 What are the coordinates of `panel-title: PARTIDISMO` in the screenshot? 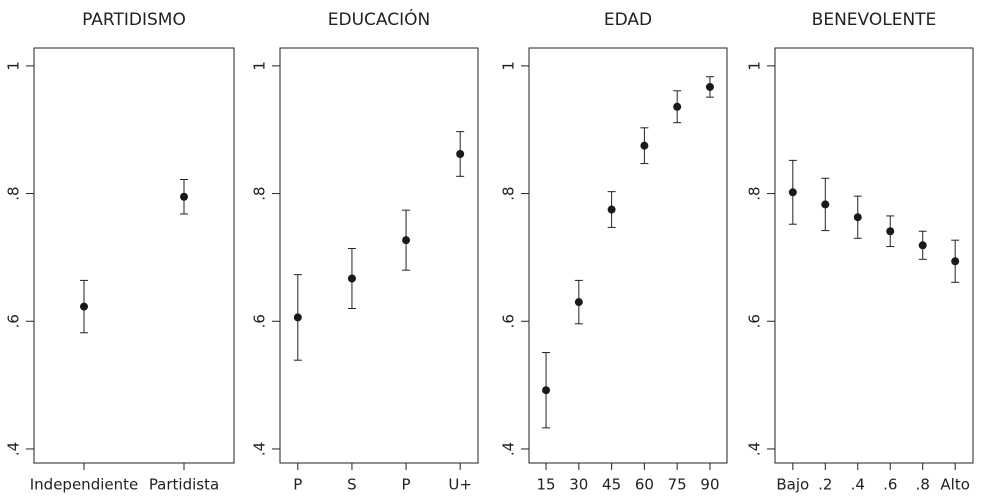 It's located at (134, 20).